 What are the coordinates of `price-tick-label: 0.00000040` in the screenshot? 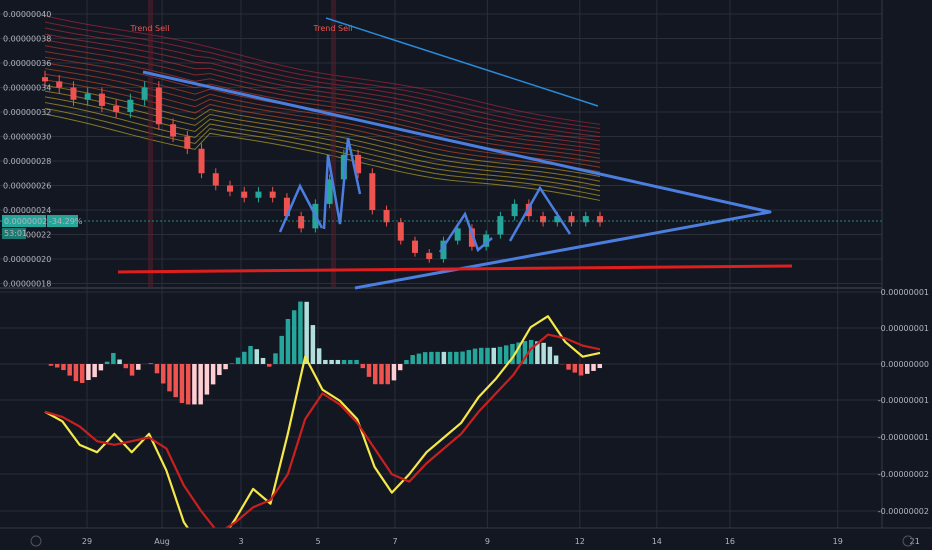 It's located at (27, 14).